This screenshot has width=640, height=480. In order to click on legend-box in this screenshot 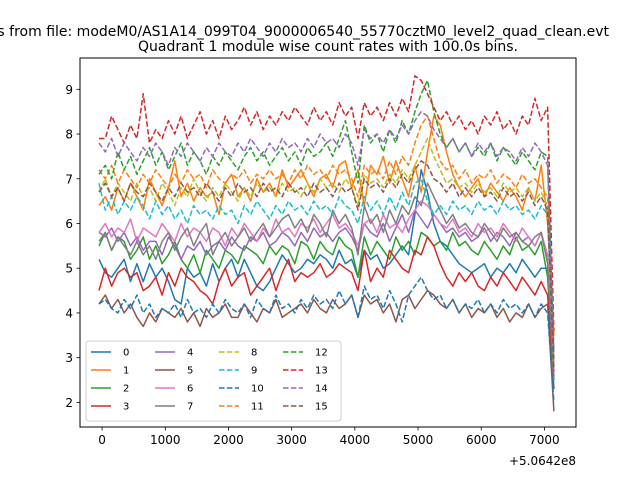, I will do `click(213, 381)`.